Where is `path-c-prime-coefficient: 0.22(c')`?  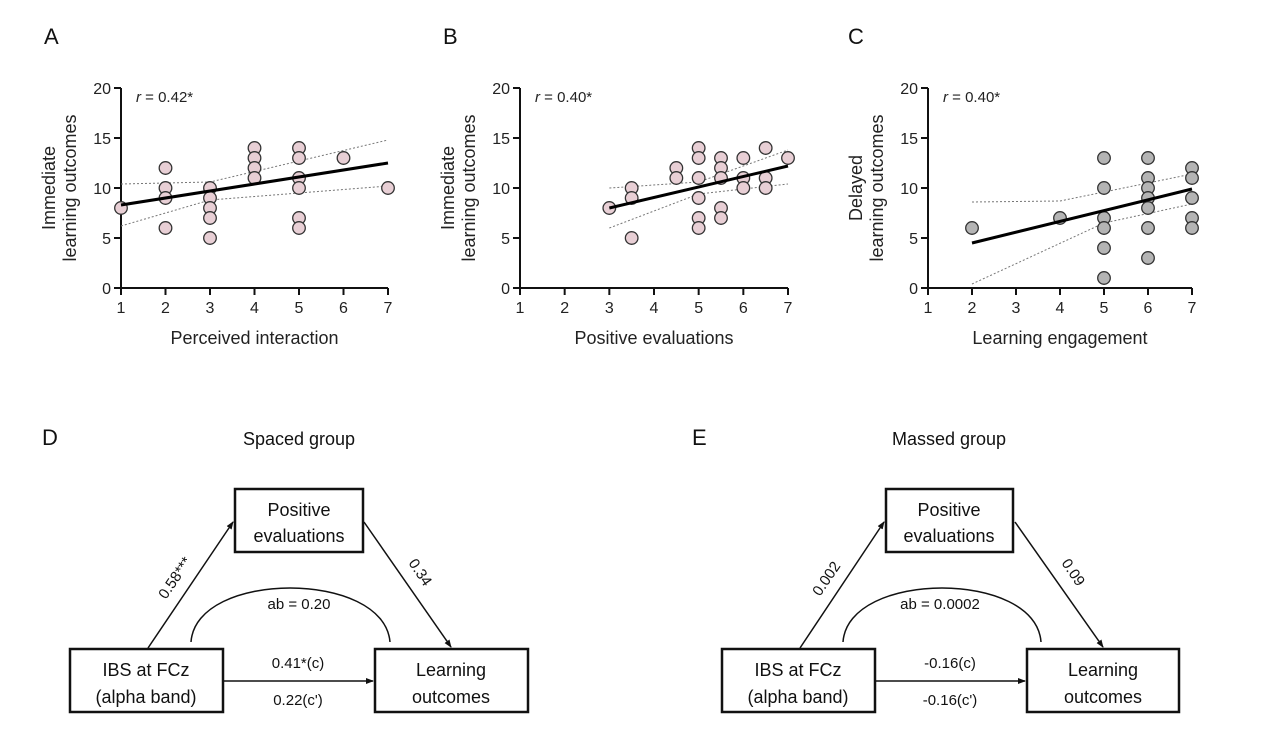 path-c-prime-coefficient: 0.22(c') is located at coordinates (298, 700).